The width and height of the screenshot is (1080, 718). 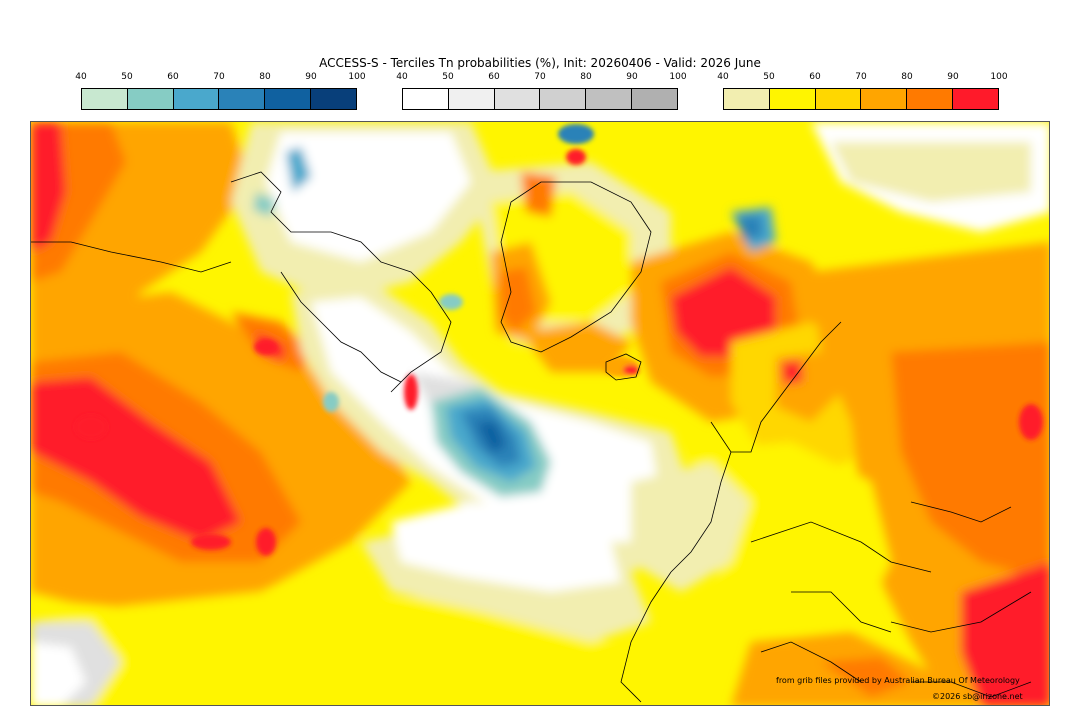 I want to click on copyright-credit: ©2026 sb@irizone.net, so click(x=977, y=696).